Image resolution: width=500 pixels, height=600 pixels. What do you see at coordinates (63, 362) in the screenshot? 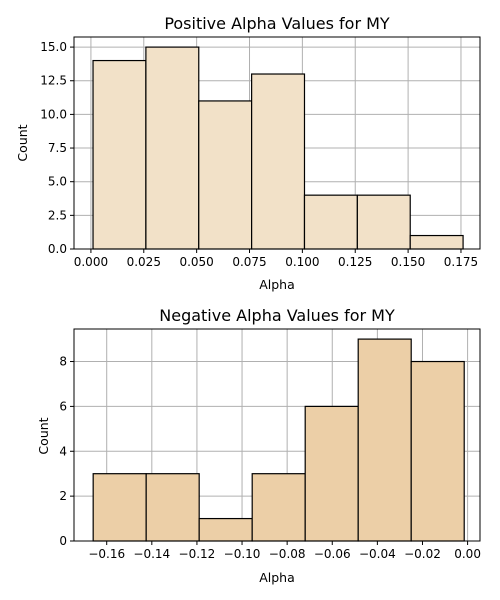
I see `y-tick-label: 8` at bounding box center [63, 362].